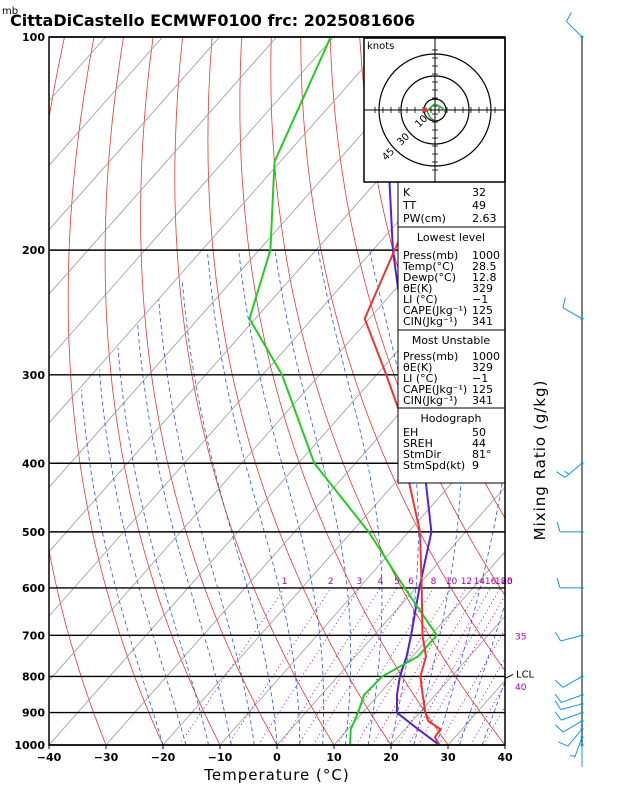 This screenshot has width=618, height=800. I want to click on lowest-level-label: Temp(°C), so click(428, 266).